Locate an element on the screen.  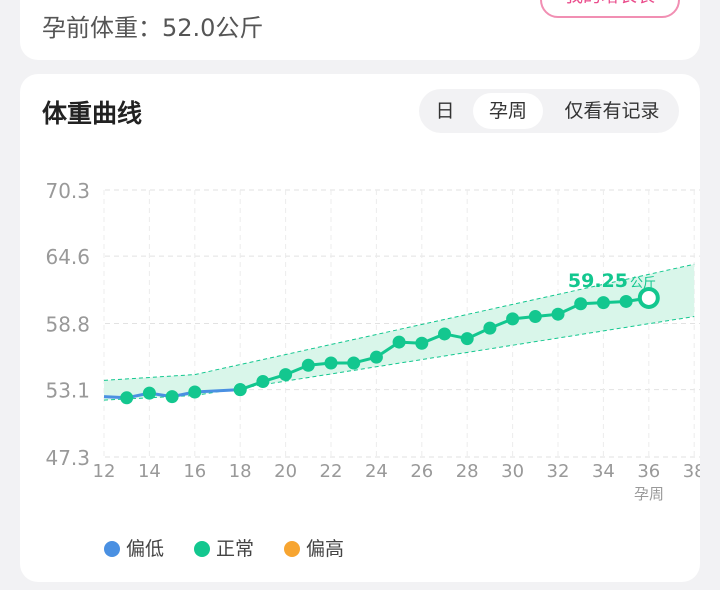
legend-dot-low is located at coordinates (112, 549).